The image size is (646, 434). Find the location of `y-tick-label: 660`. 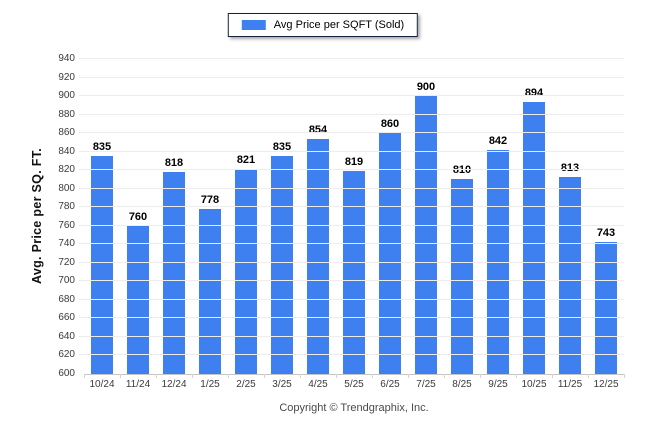

y-tick-label: 660 is located at coordinates (66, 318).